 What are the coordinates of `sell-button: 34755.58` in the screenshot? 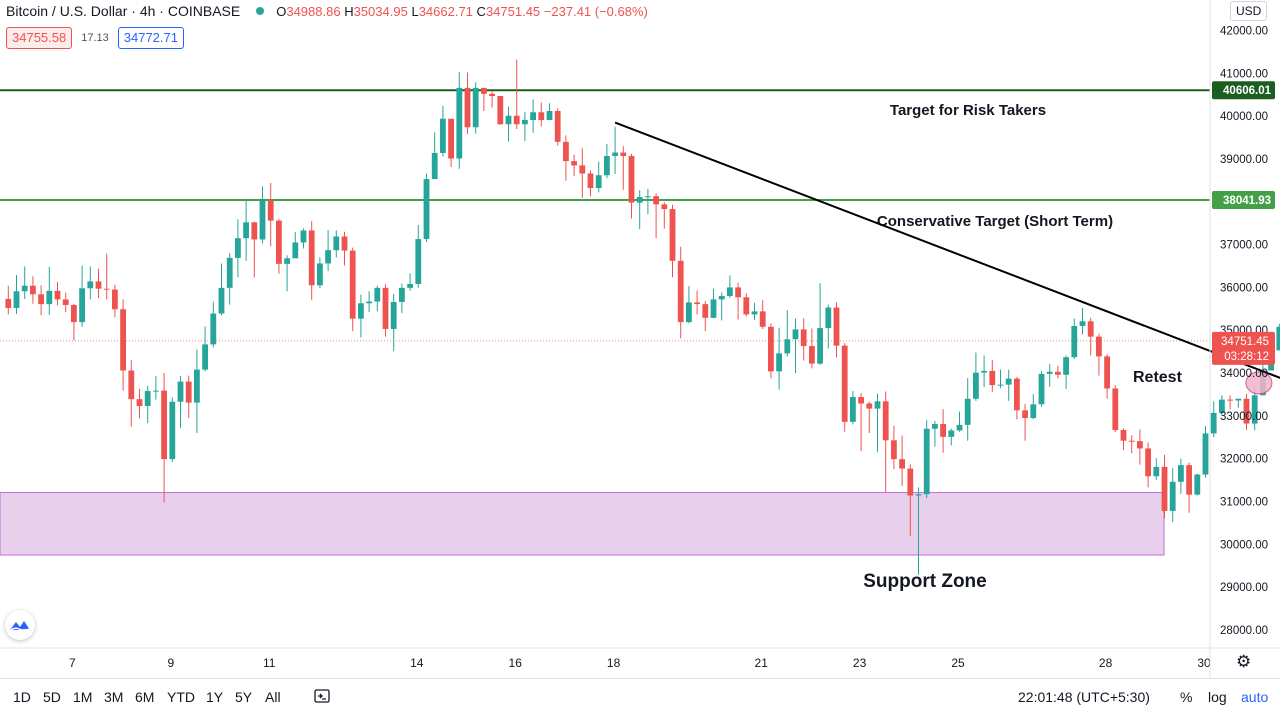 It's located at (39, 38).